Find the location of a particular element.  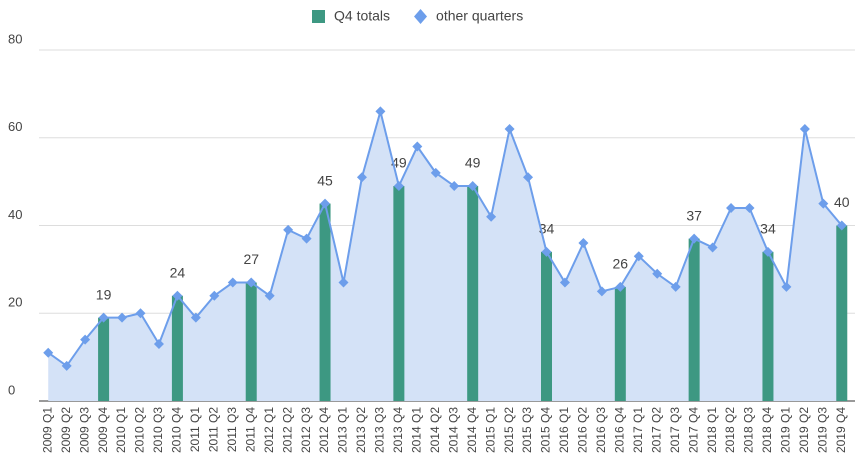

x-tick-label: 2019 Q3 is located at coordinates (822, 430).